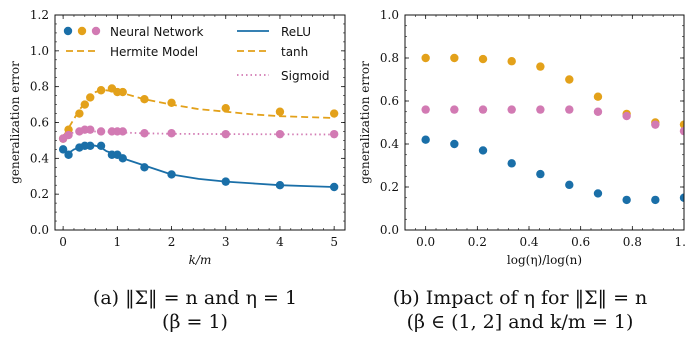 Image resolution: width=686 pixels, height=341 pixels. Describe the element at coordinates (580, 242) in the screenshot. I see `panel-b-x-tick-label: 0.6` at that location.